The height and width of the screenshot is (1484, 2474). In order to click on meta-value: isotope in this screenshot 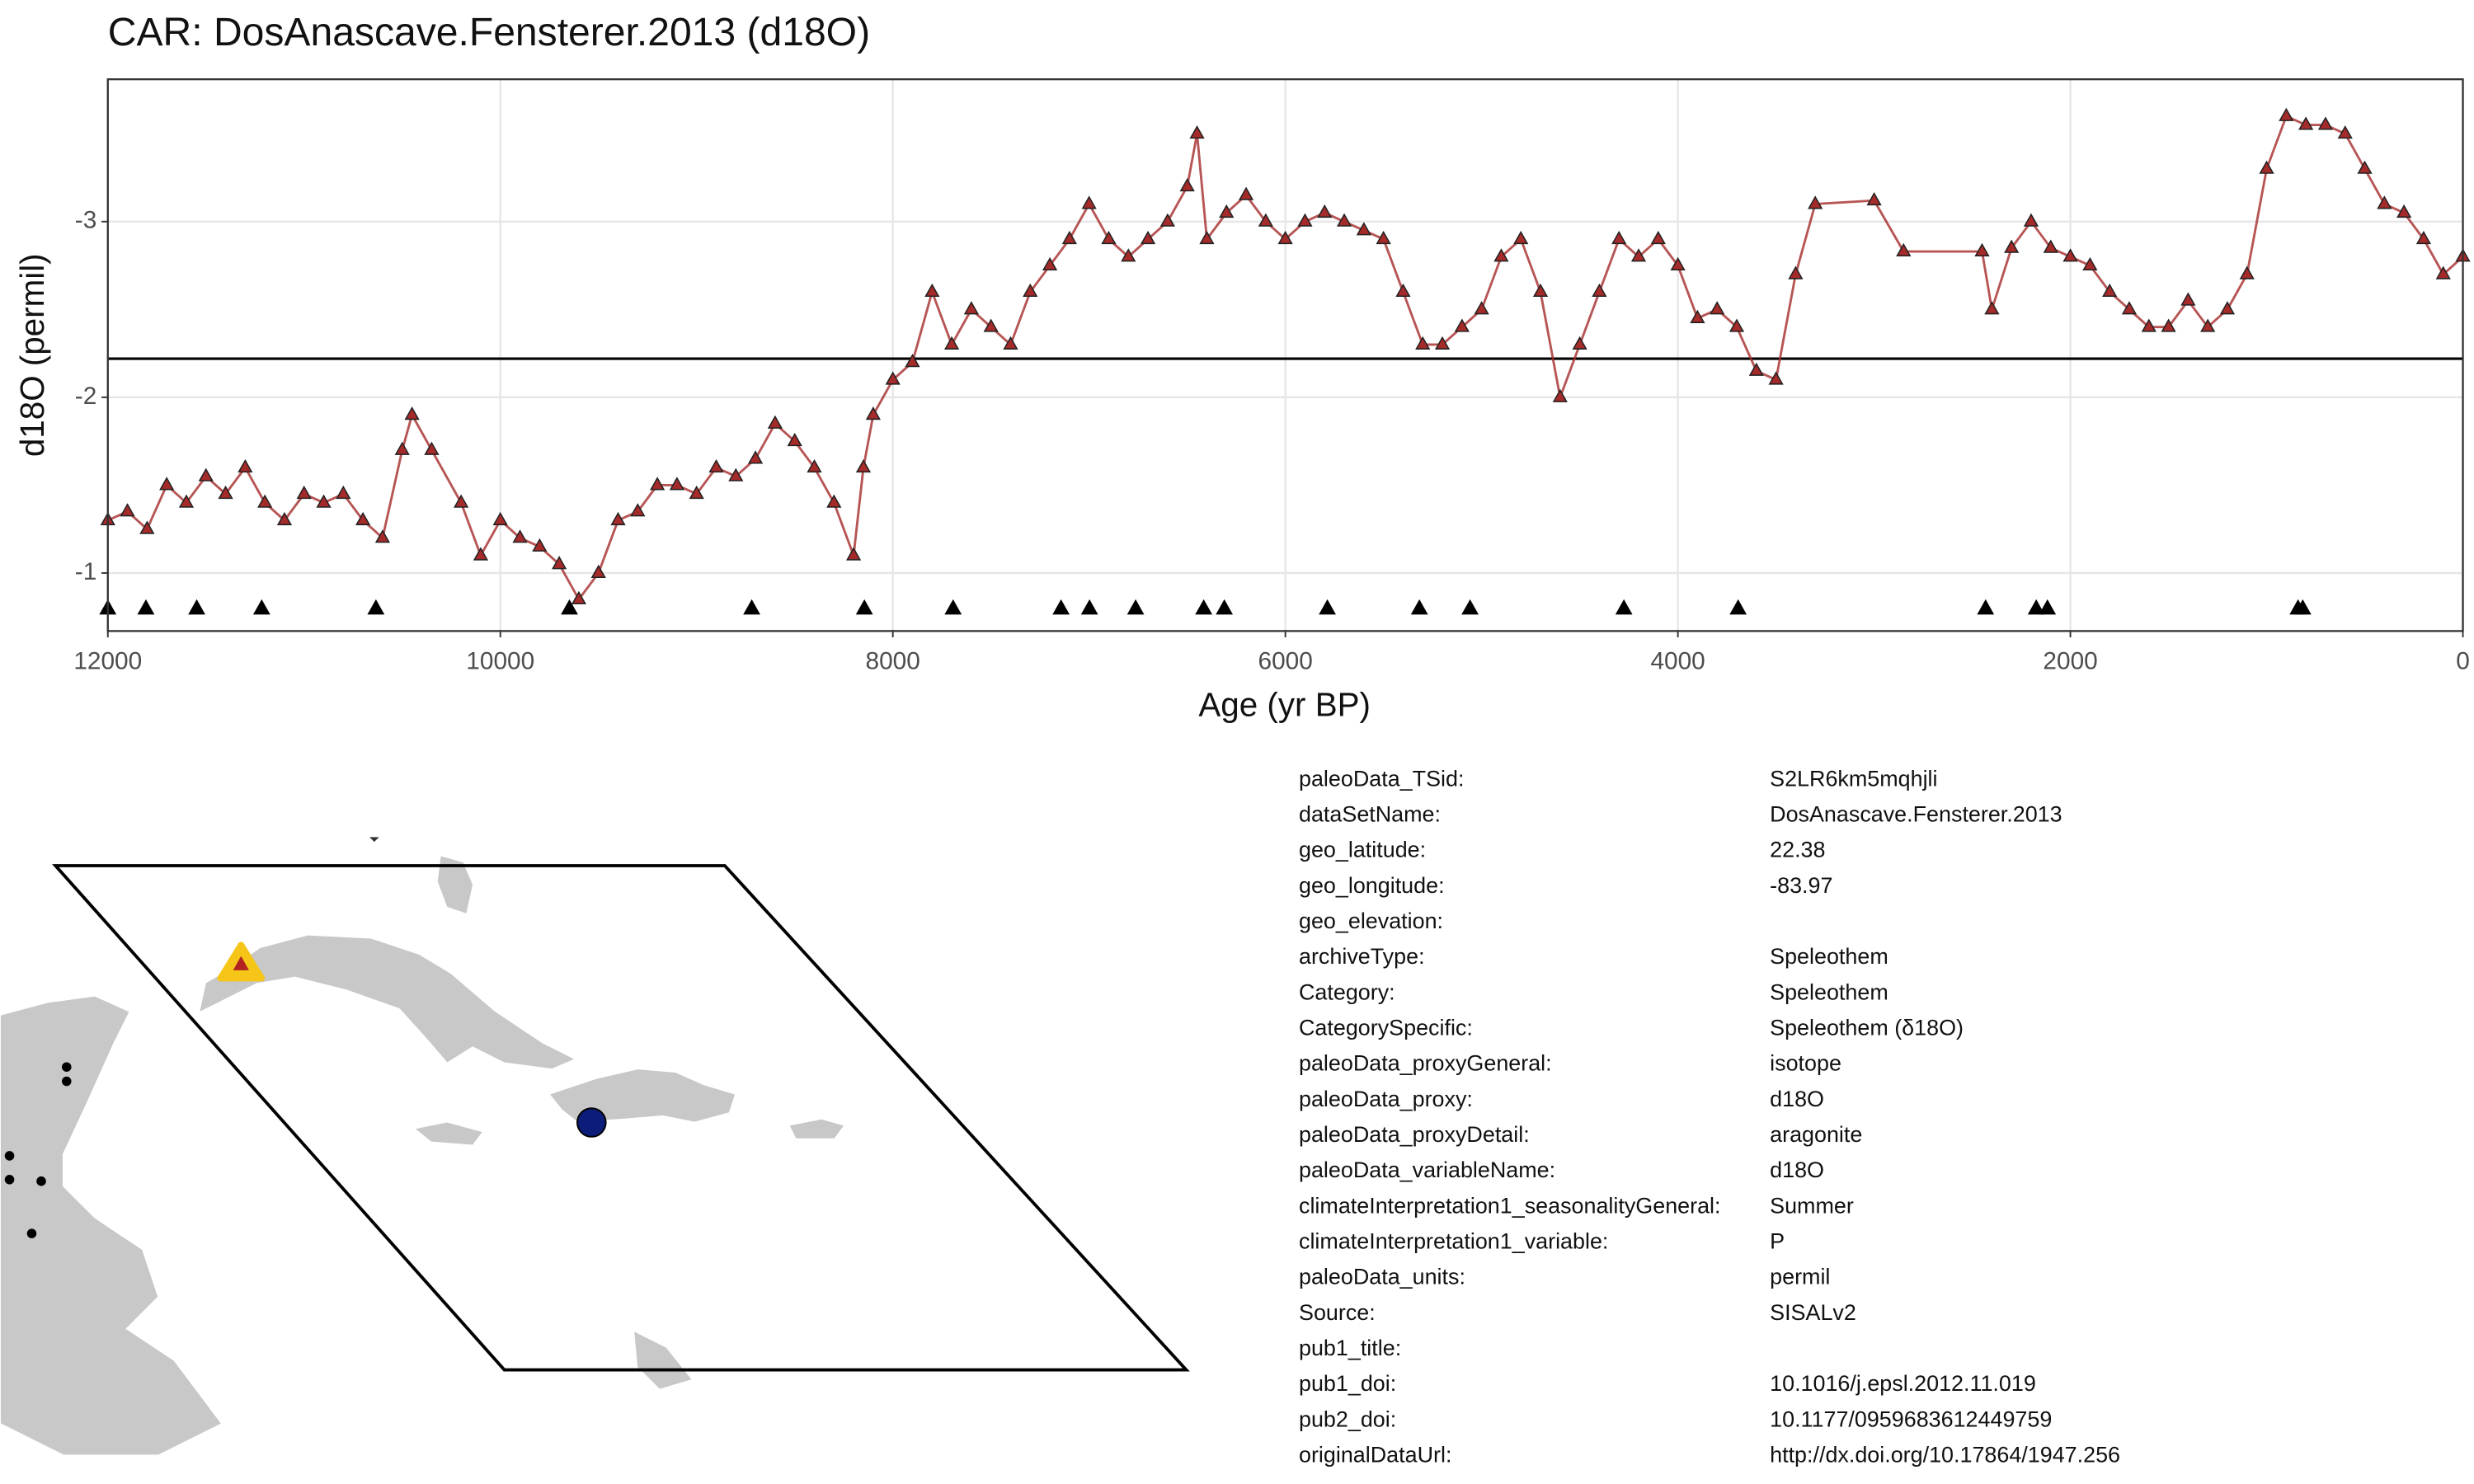, I will do `click(1805, 1063)`.